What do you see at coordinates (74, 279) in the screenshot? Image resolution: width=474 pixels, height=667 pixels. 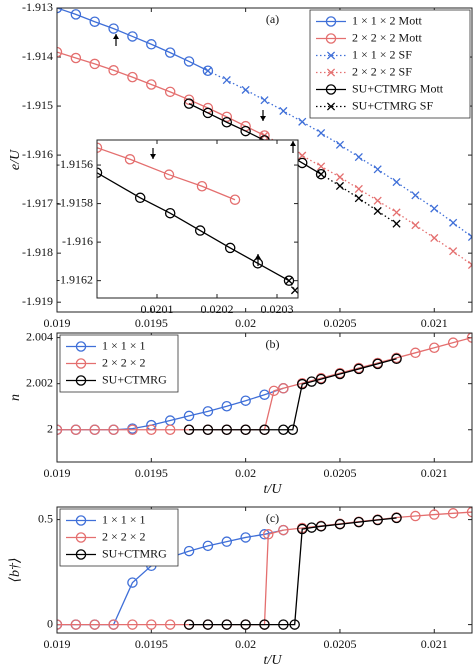 I see `y-tick-label: -1.9162` at bounding box center [74, 279].